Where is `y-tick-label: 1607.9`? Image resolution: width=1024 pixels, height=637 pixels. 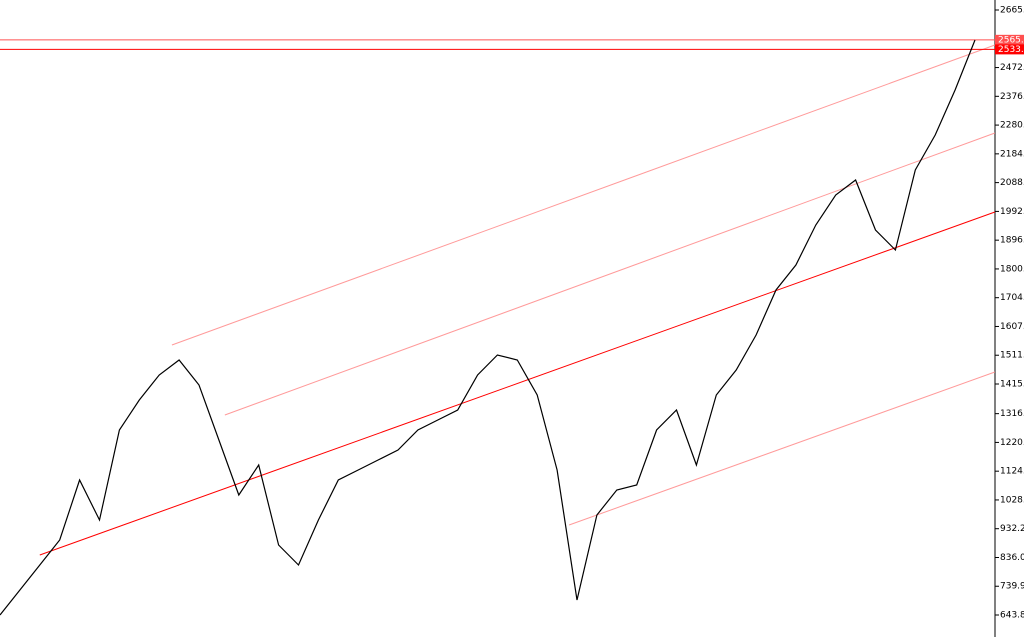 y-tick-label: 1607.9 is located at coordinates (1012, 327).